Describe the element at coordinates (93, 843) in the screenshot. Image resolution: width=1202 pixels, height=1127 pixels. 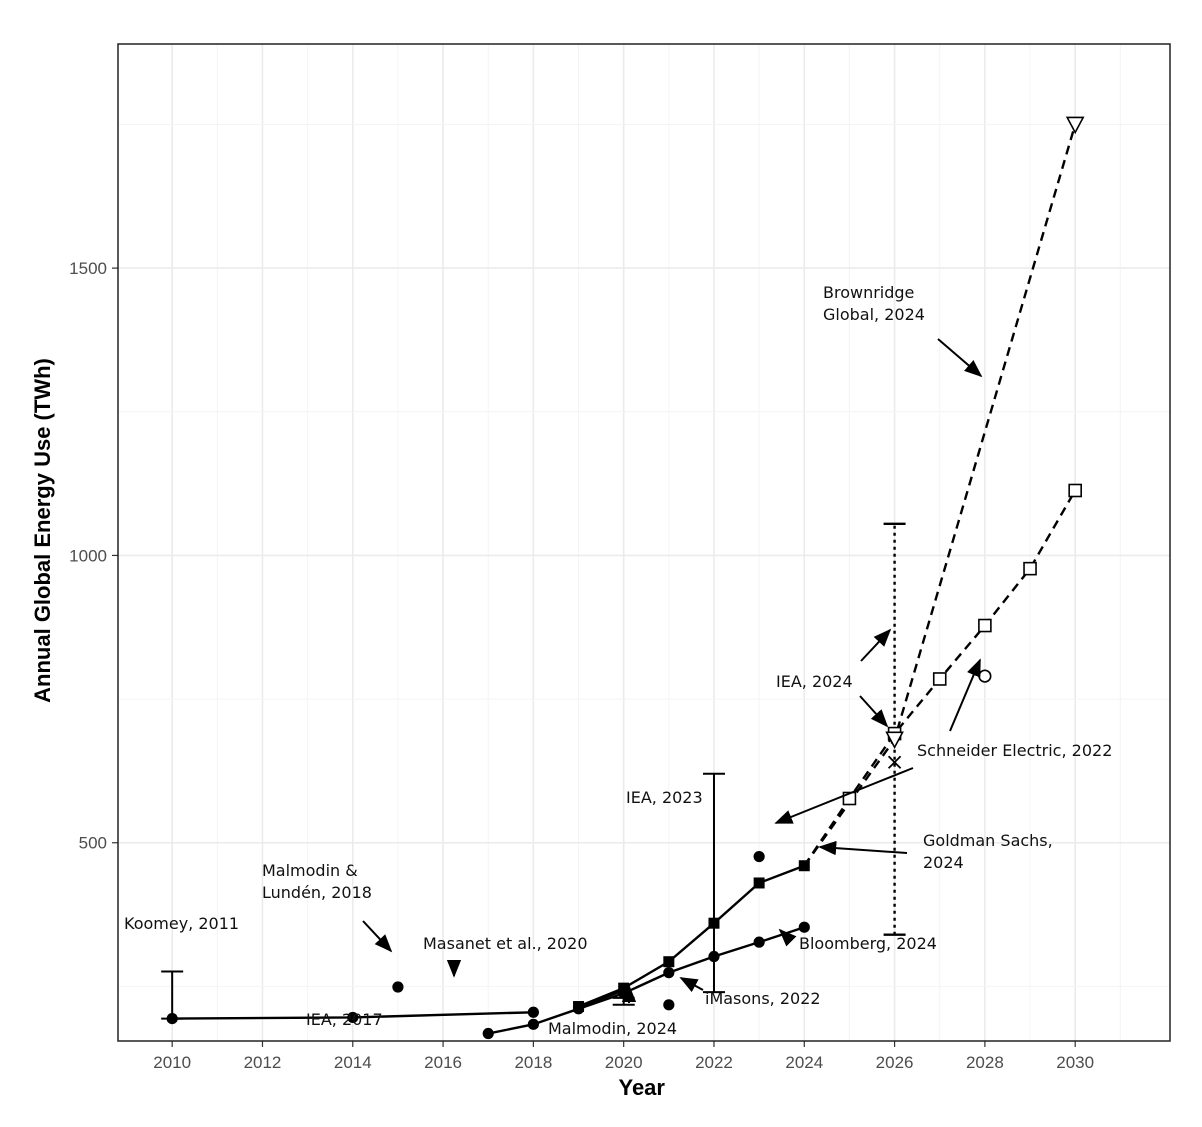
I see `y-tick-label: 500` at that location.